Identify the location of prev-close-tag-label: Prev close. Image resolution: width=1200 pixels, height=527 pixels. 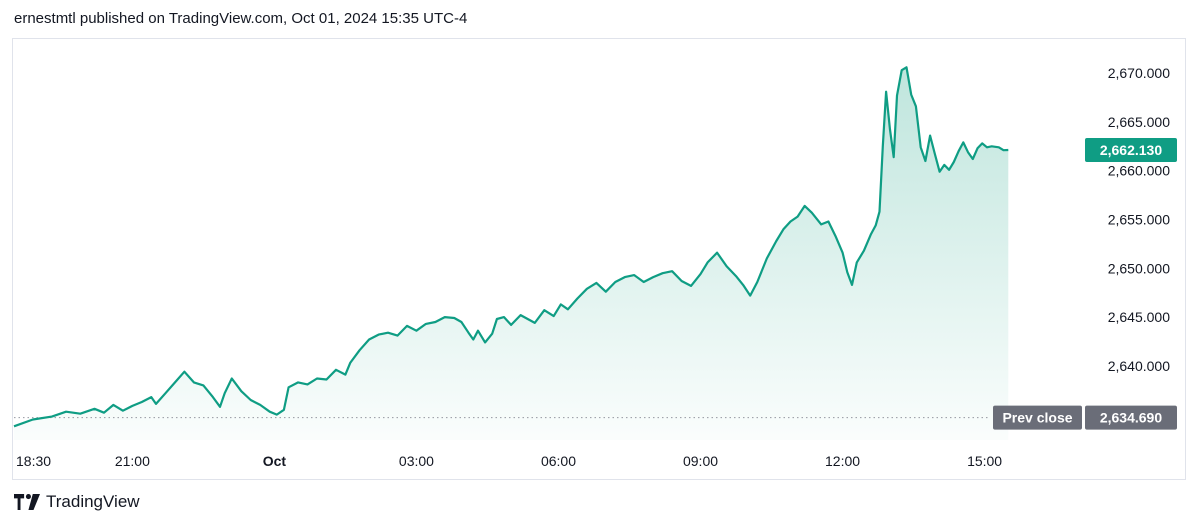
(1037, 418).